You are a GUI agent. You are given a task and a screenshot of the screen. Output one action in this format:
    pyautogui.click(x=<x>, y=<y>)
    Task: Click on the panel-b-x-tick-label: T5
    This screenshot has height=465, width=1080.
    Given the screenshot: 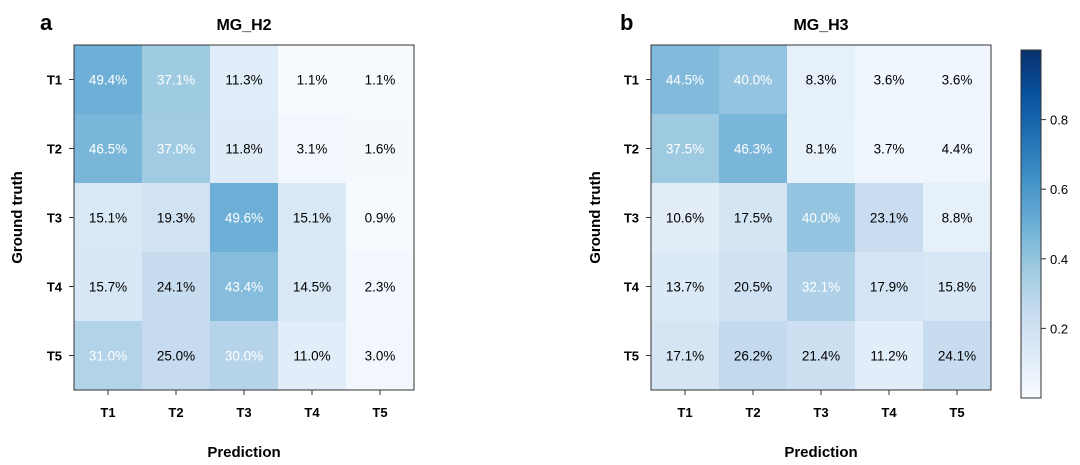 What is the action you would take?
    pyautogui.click(x=956, y=412)
    